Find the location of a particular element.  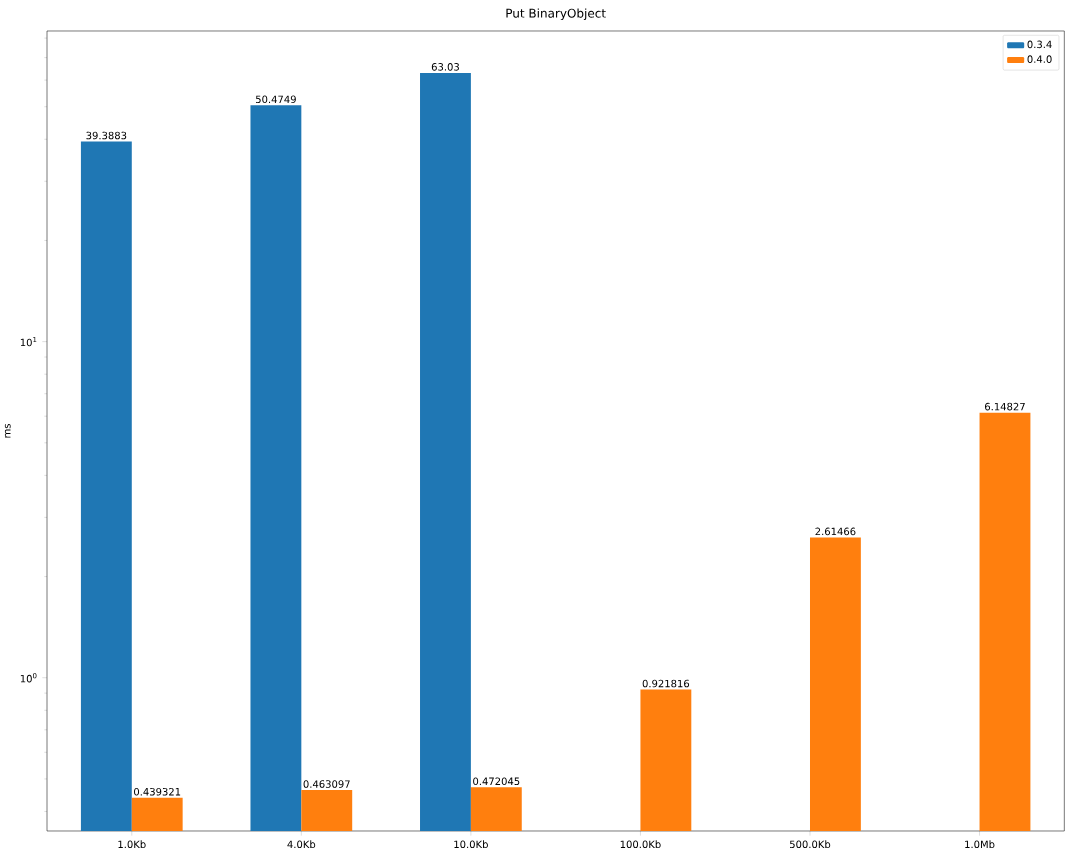

legend-label: 0.3.4 is located at coordinates (1039, 44).